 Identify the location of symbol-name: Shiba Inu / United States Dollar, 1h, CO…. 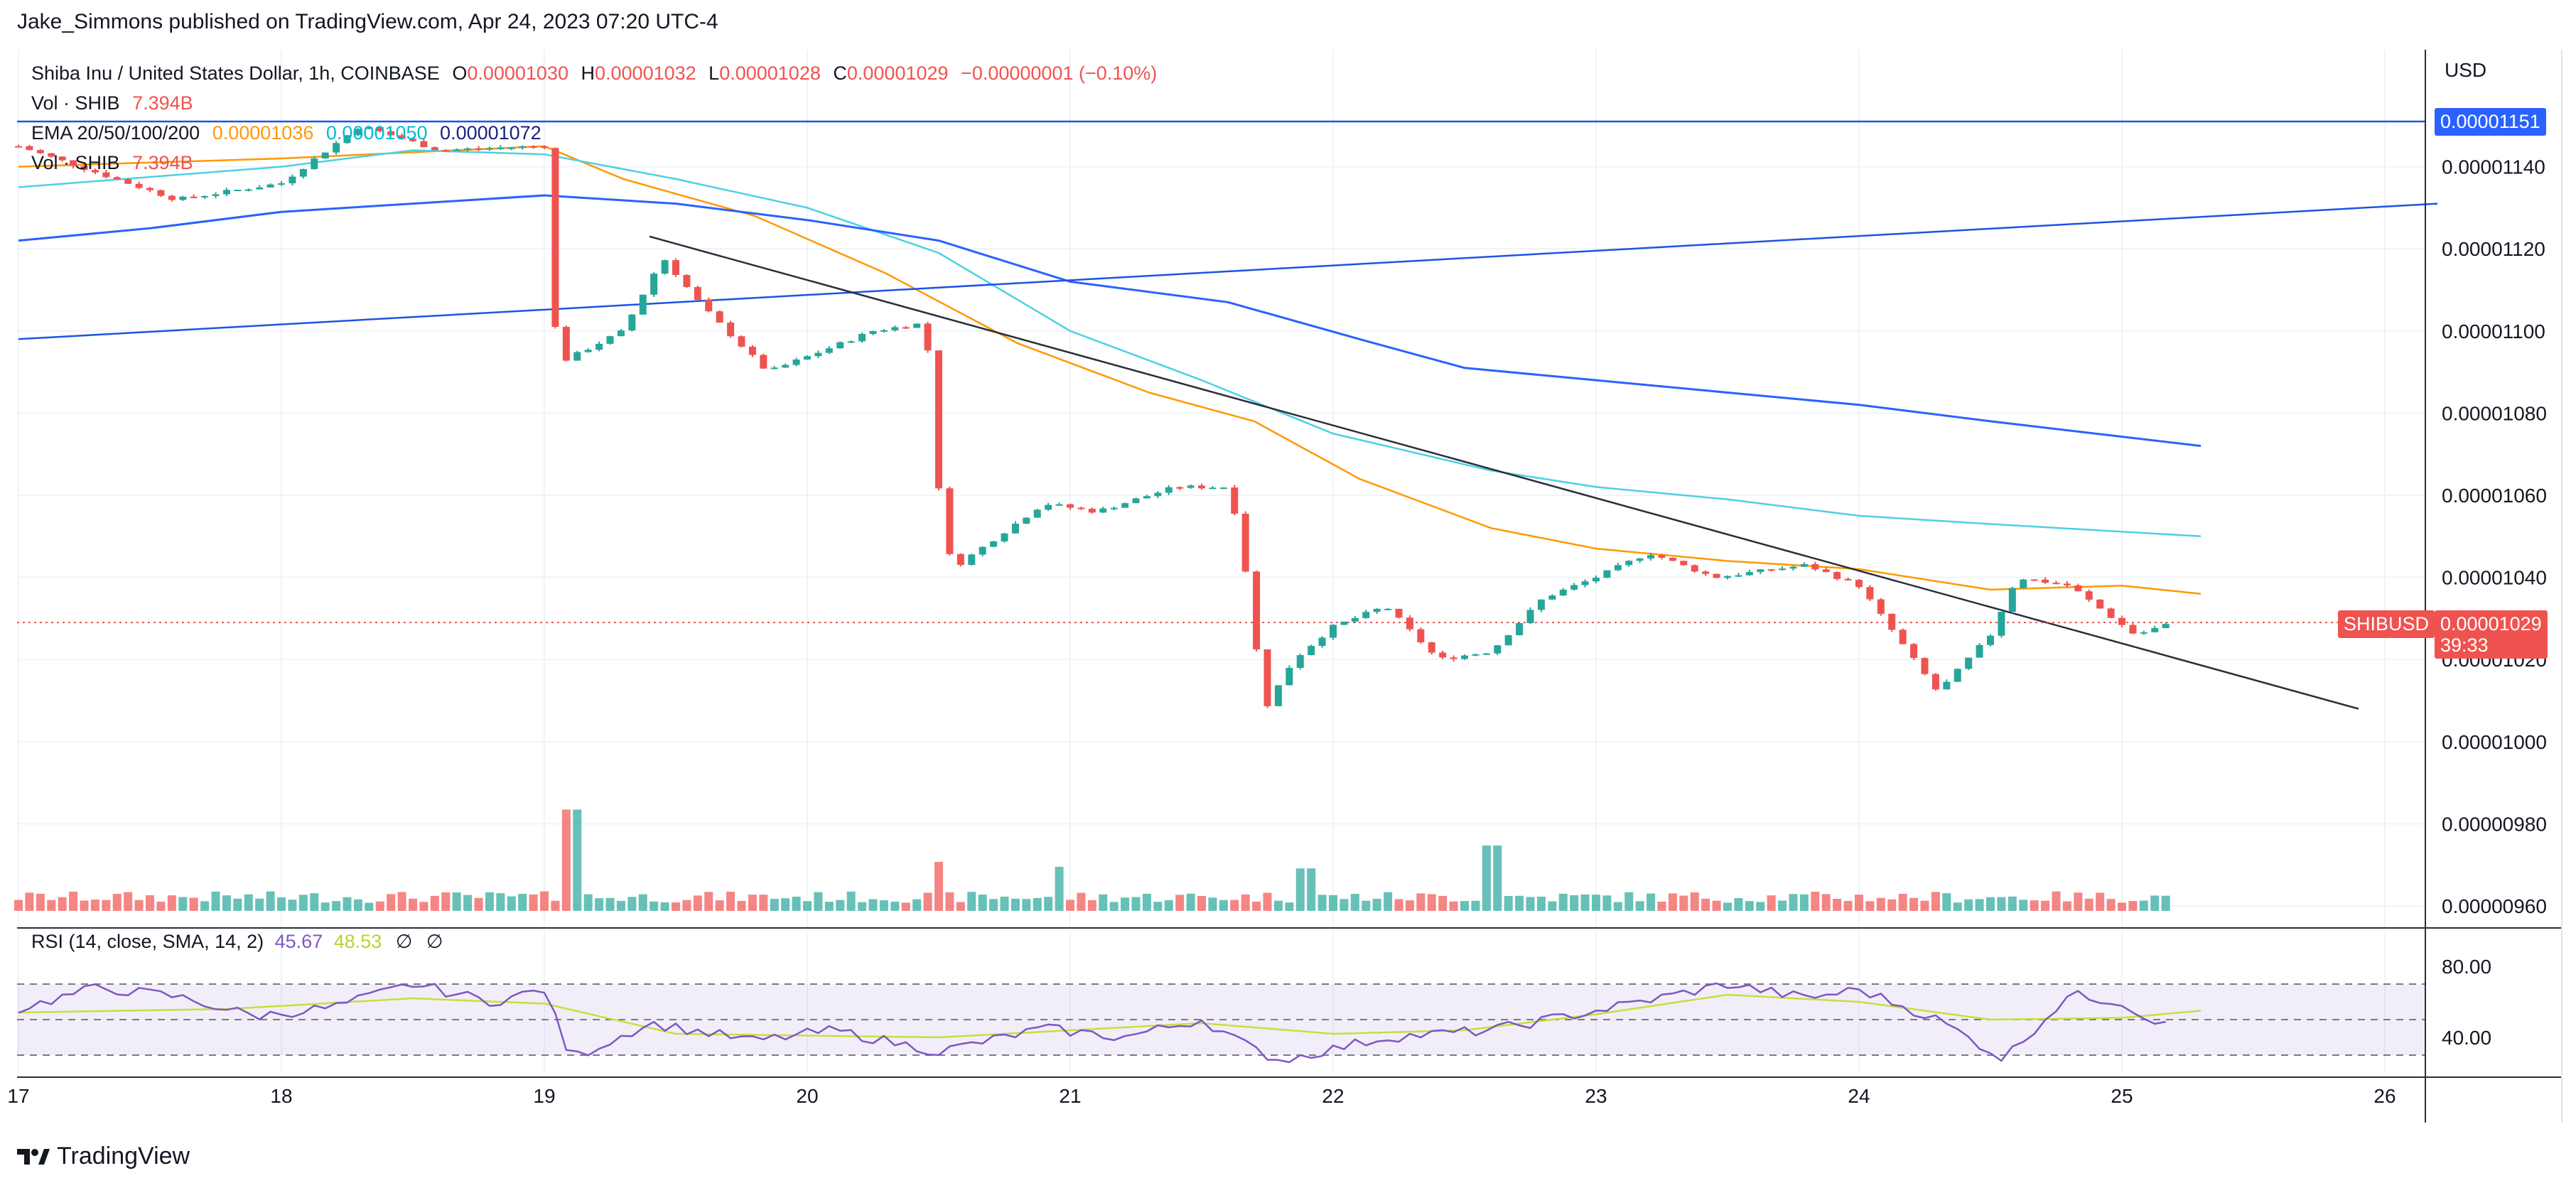
(235, 73).